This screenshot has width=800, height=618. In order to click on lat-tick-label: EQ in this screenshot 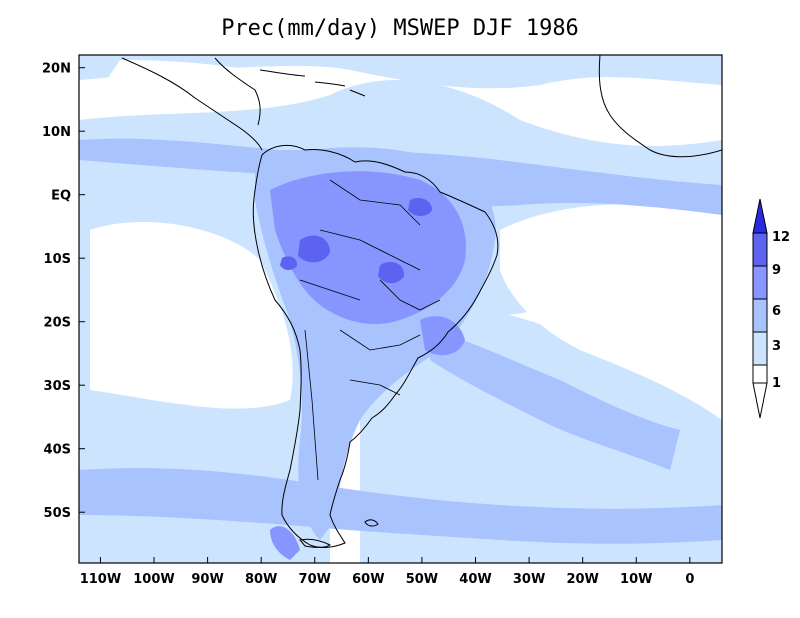, I will do `click(61, 196)`.